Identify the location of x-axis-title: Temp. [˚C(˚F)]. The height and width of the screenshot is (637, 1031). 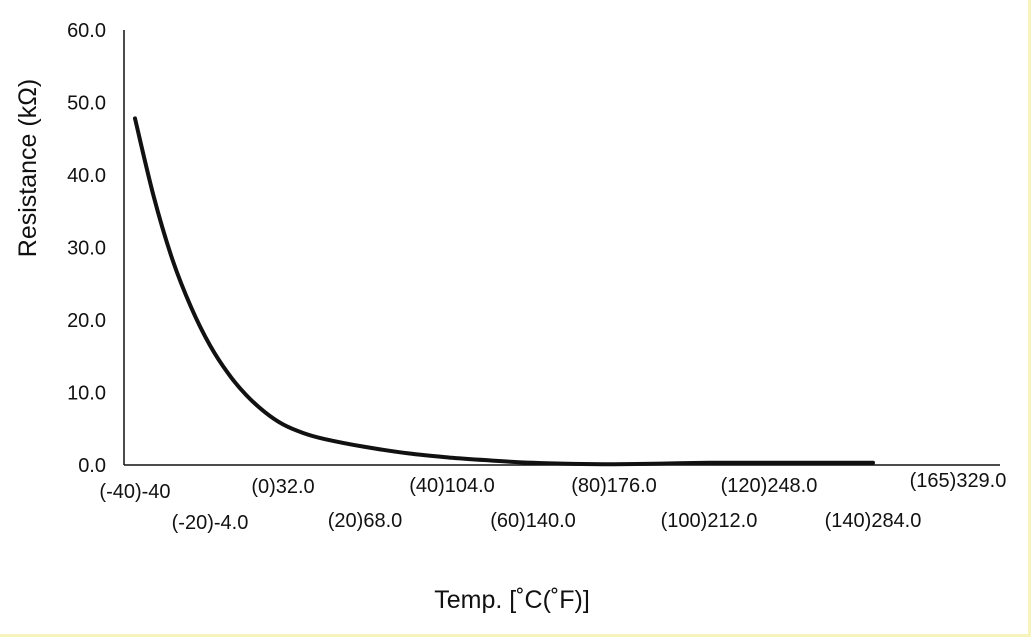
(512, 600).